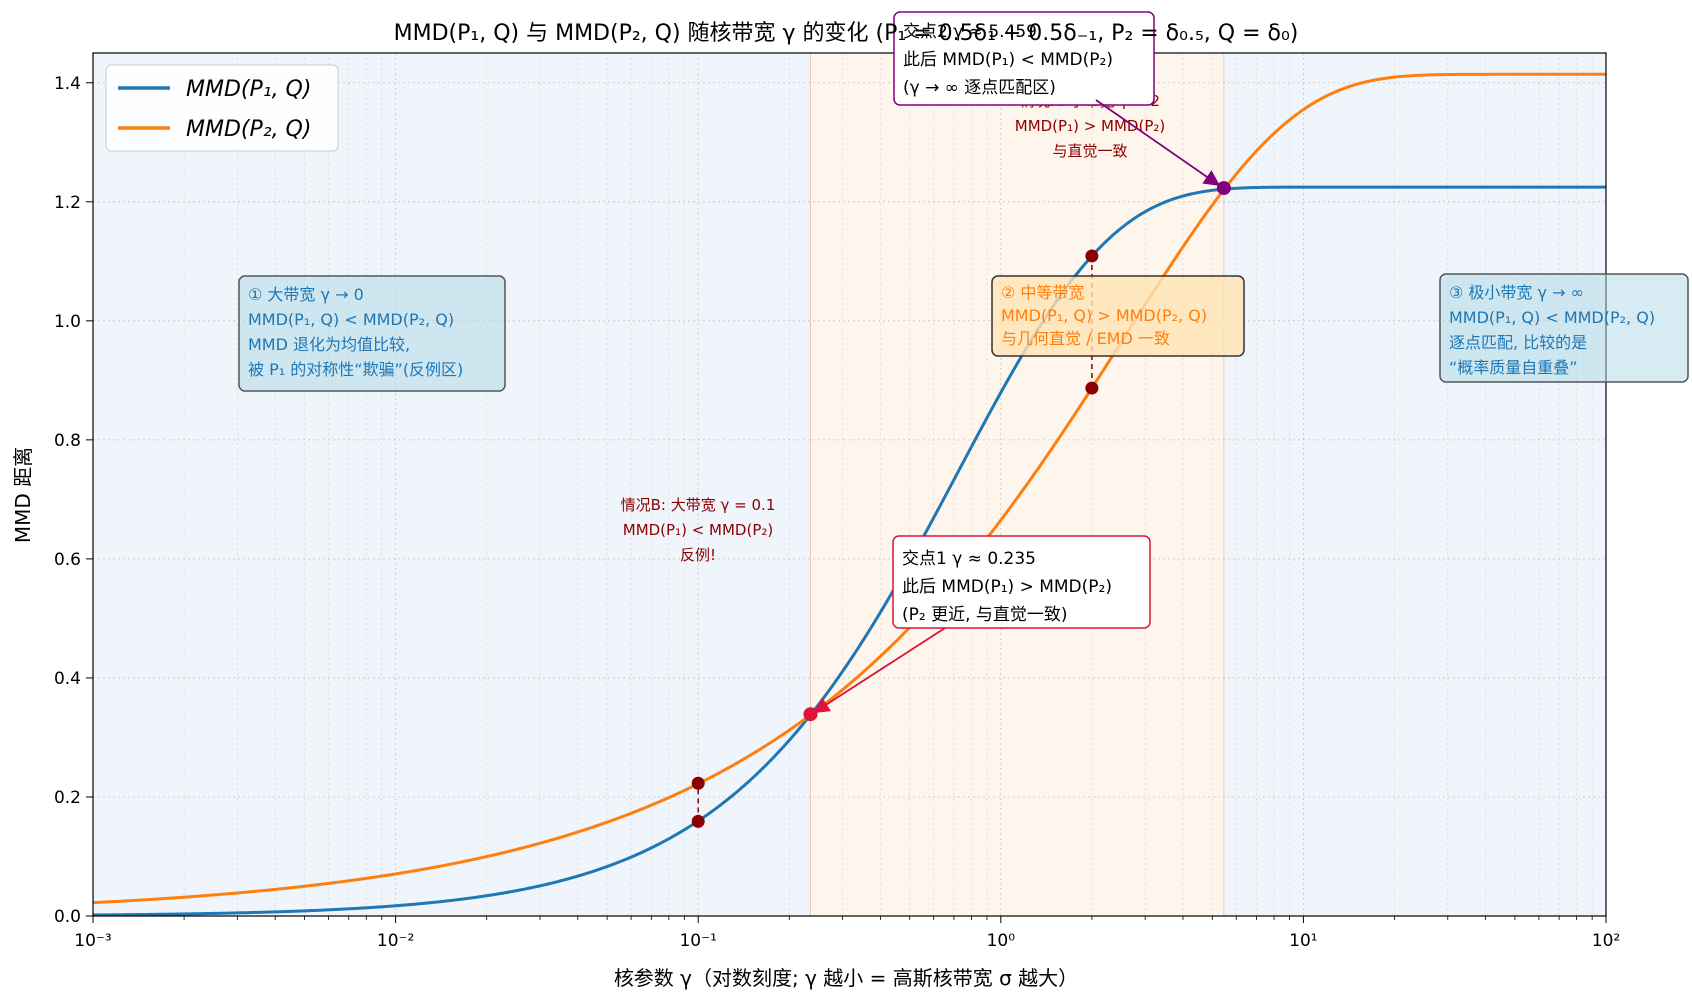  I want to click on cross2-annotation-line-1: 交点2 γ ≈ 5.459, so click(970, 32).